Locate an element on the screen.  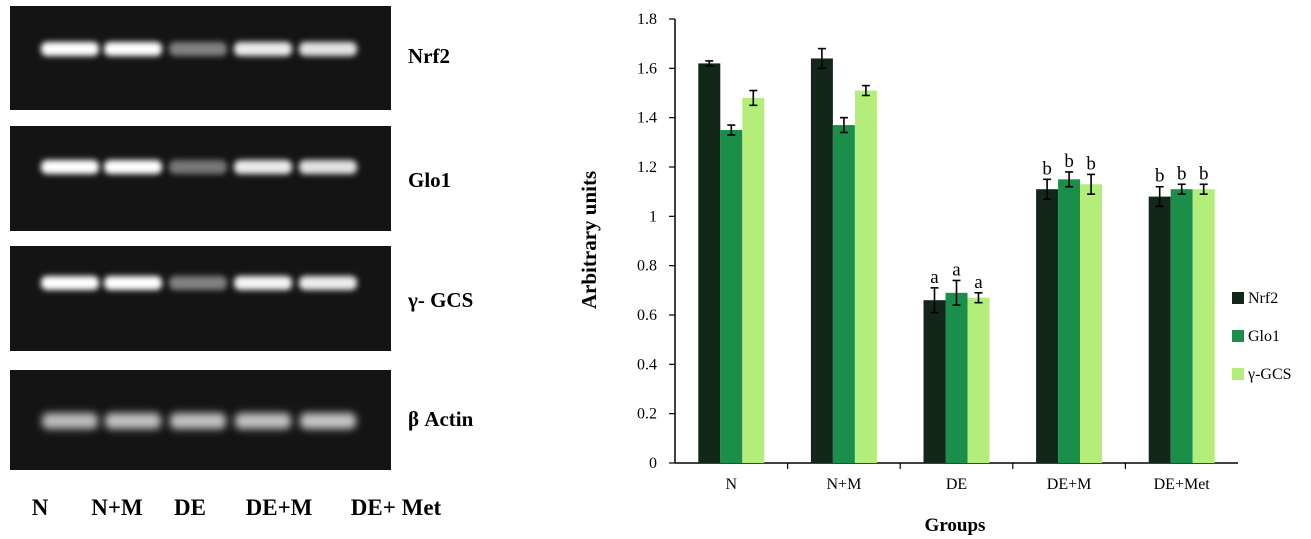
x-tick-label-de: DE is located at coordinates (956, 484).